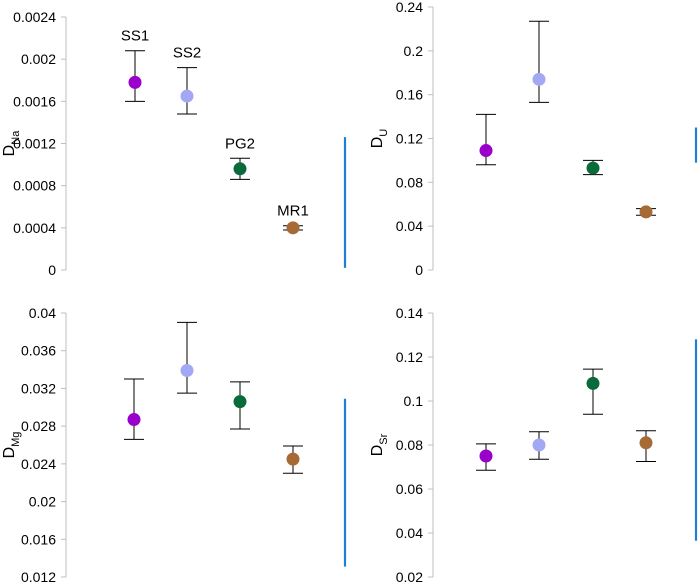 This screenshot has height=585, width=699. I want to click on sr-point-pg2, so click(593, 383).